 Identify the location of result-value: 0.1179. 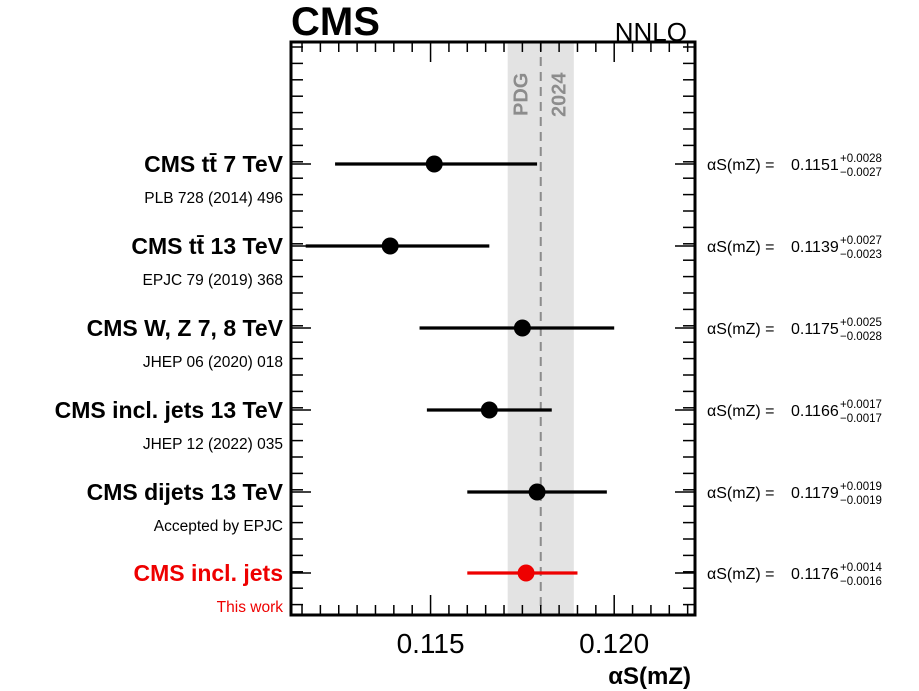
(815, 493).